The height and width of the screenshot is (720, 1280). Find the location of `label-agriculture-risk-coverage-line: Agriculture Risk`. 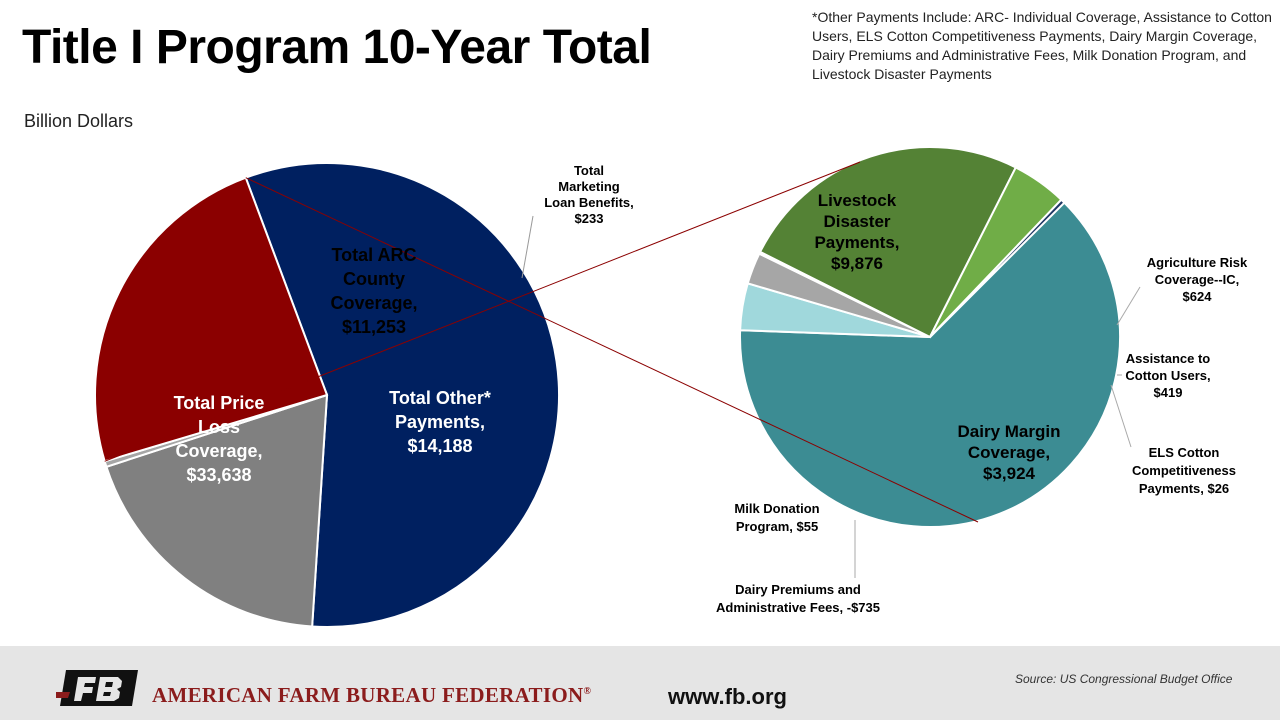

label-agriculture-risk-coverage-line: Agriculture Risk is located at coordinates (1197, 262).